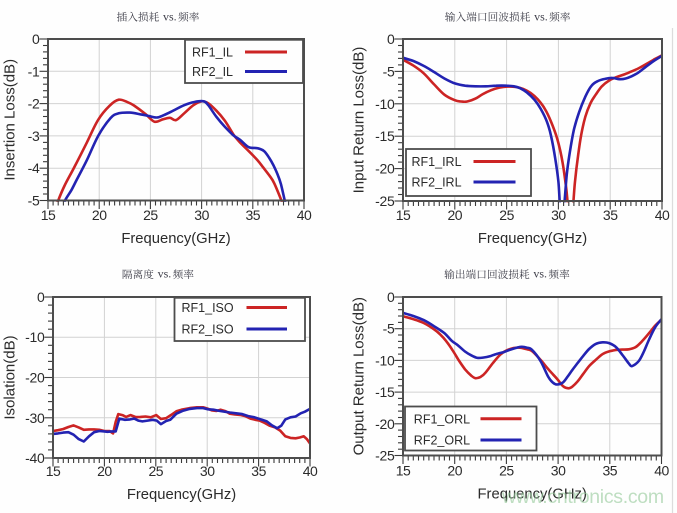  Describe the element at coordinates (442, 441) in the screenshot. I see `svg-text: RF2_ORL` at that location.